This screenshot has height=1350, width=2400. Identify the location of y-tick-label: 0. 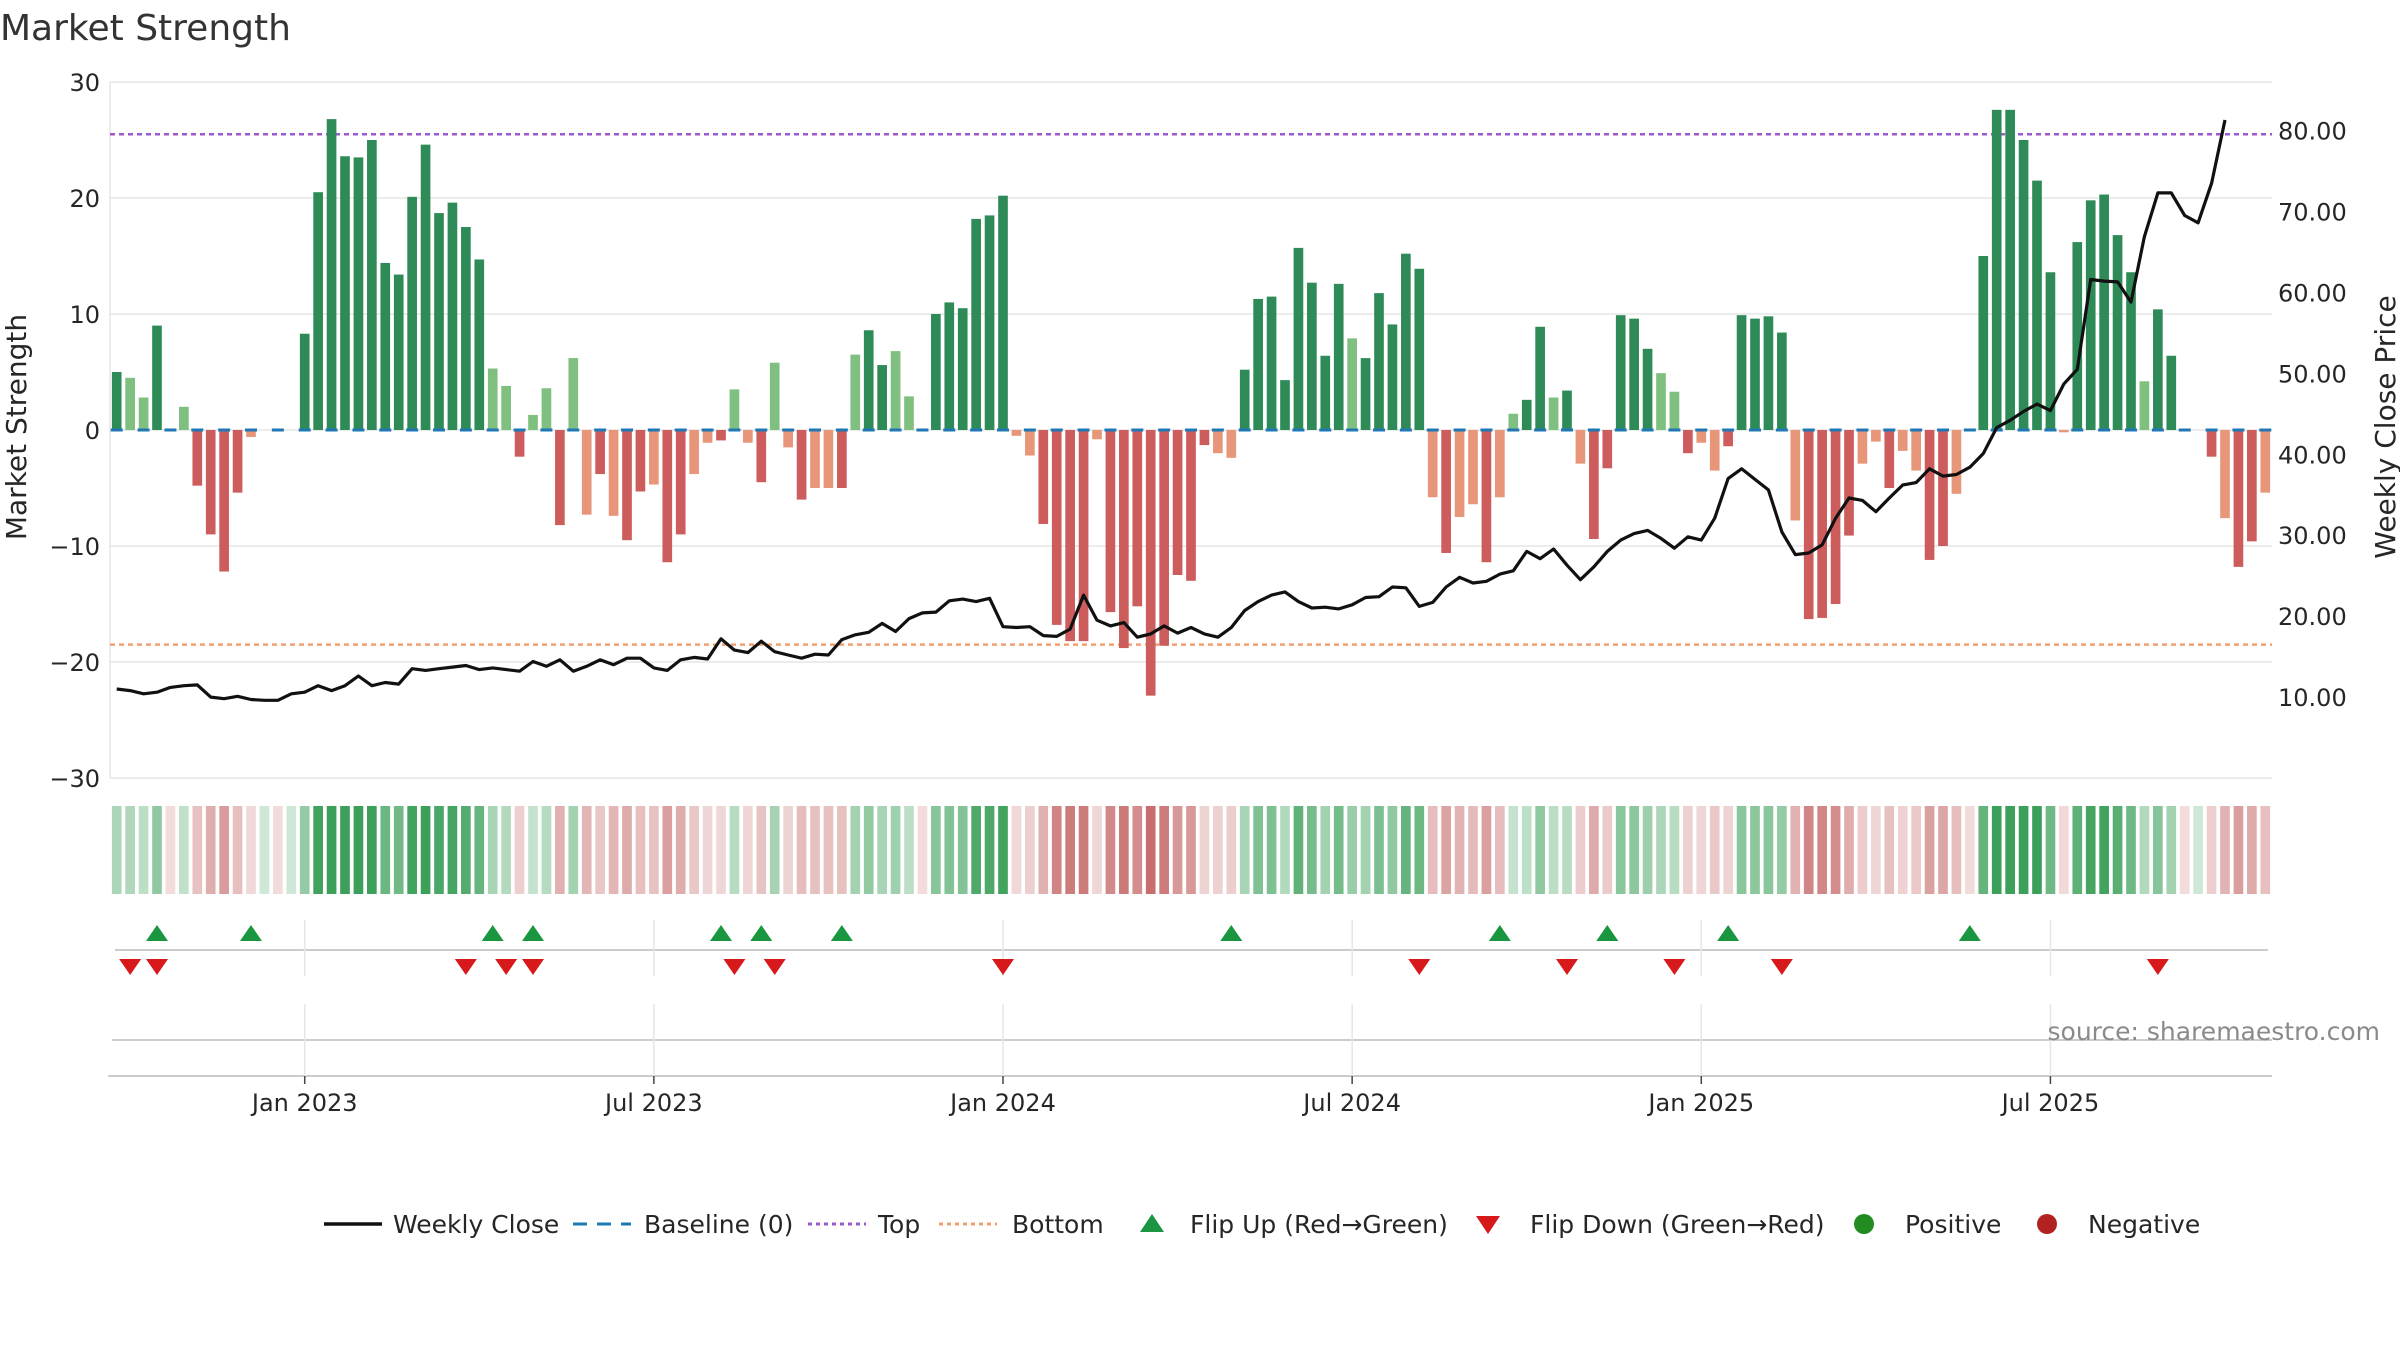
(92, 431).